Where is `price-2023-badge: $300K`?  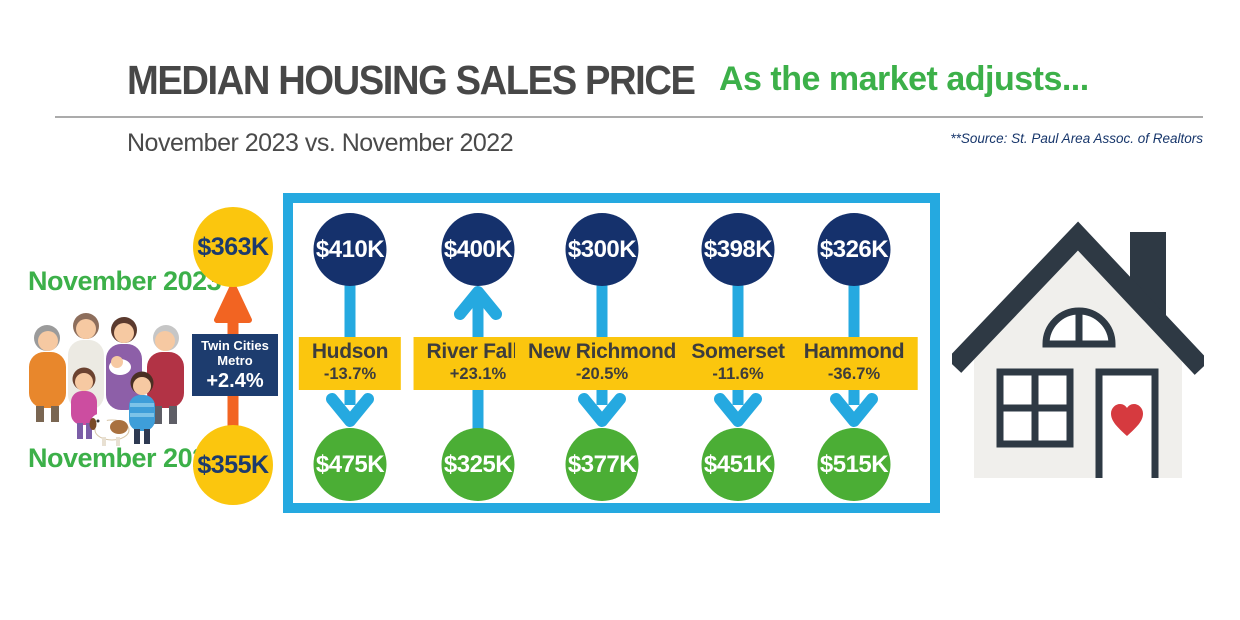
price-2023-badge: $300K is located at coordinates (602, 249).